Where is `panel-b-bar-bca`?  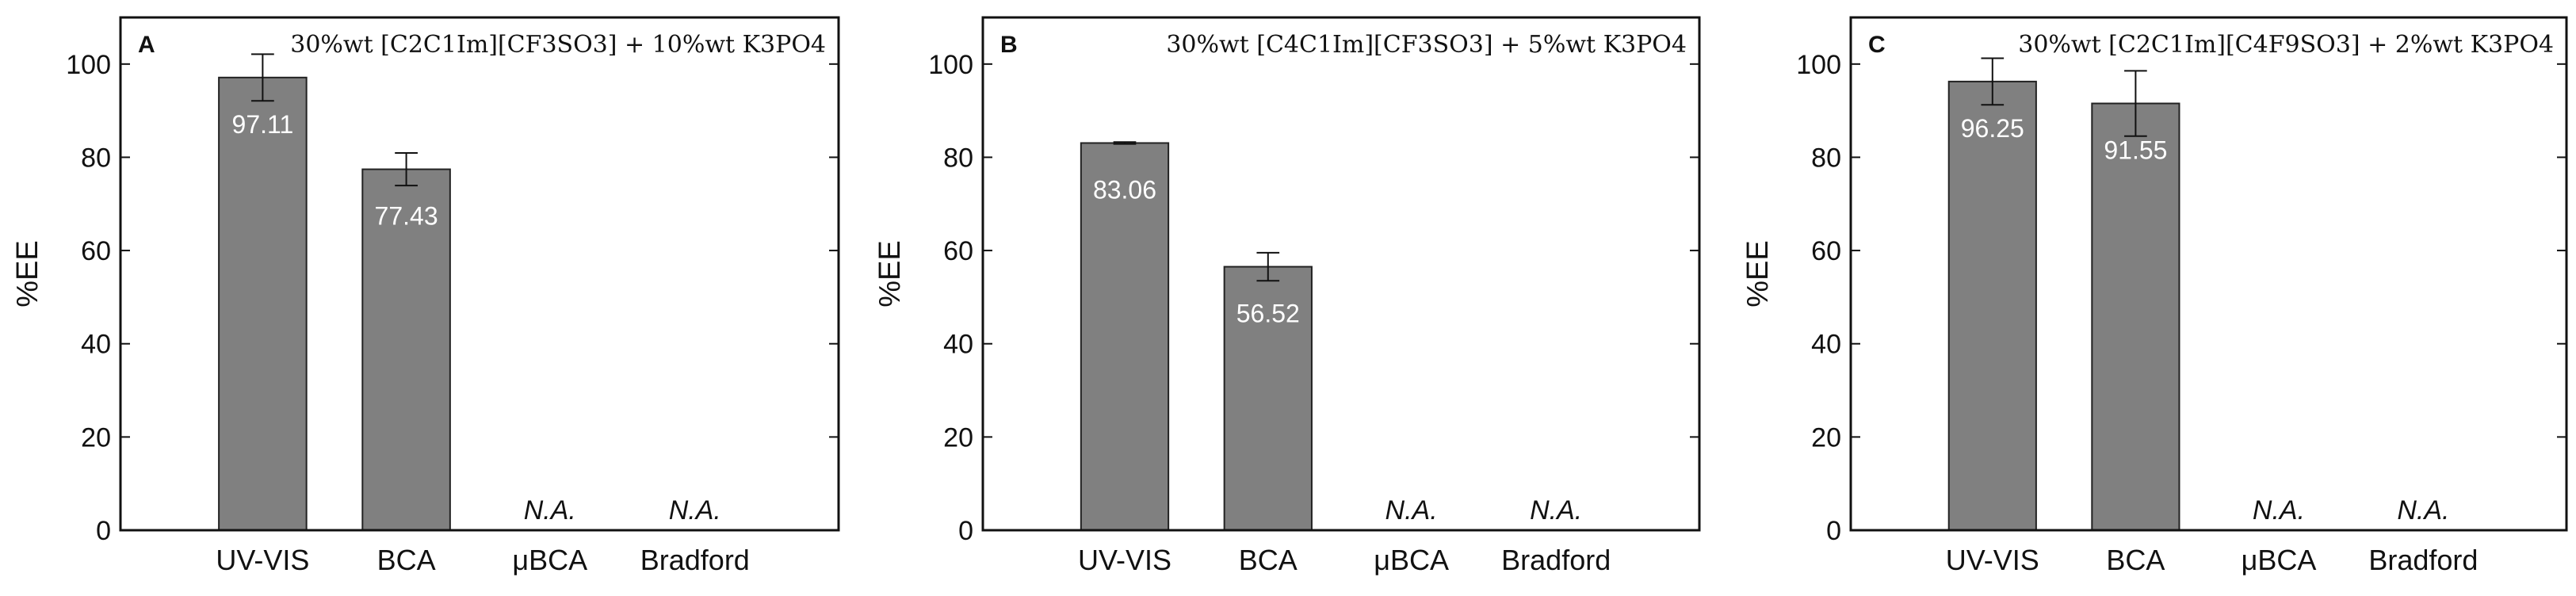
panel-b-bar-bca is located at coordinates (1268, 398).